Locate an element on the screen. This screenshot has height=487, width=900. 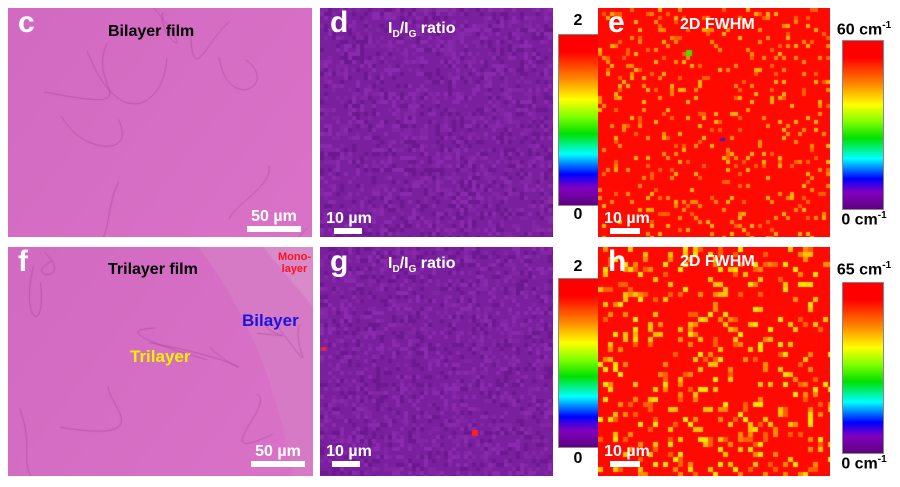
fwhm-map-h: h 2D FWHM 10 µm is located at coordinates (714, 361).